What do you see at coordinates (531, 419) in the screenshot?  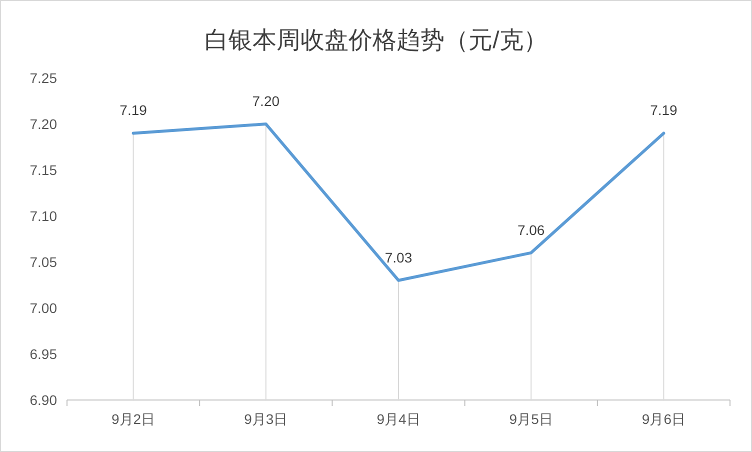 I see `x-tick-label: 9月5日` at bounding box center [531, 419].